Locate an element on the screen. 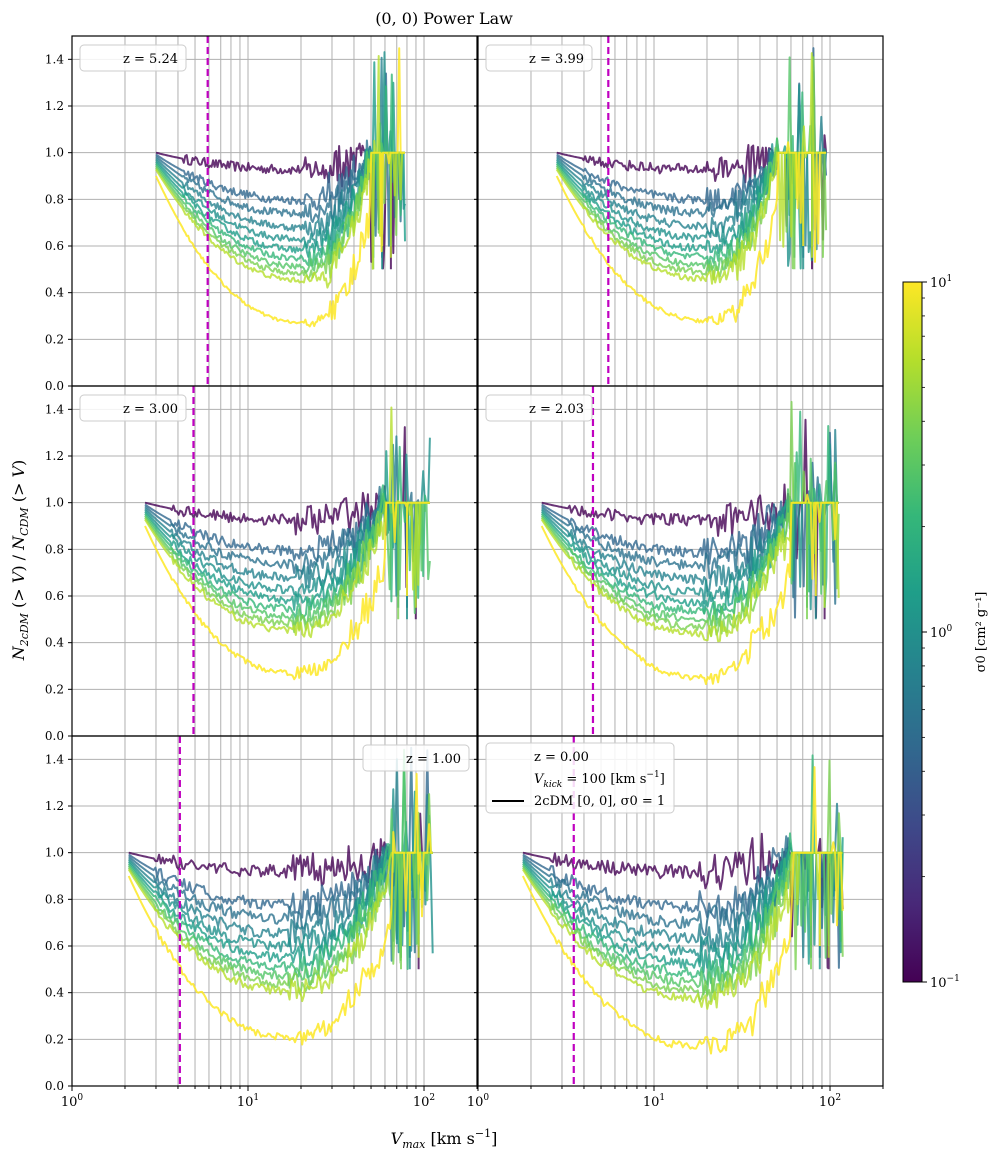  legend-box: z = 5.24 is located at coordinates (133, 58).